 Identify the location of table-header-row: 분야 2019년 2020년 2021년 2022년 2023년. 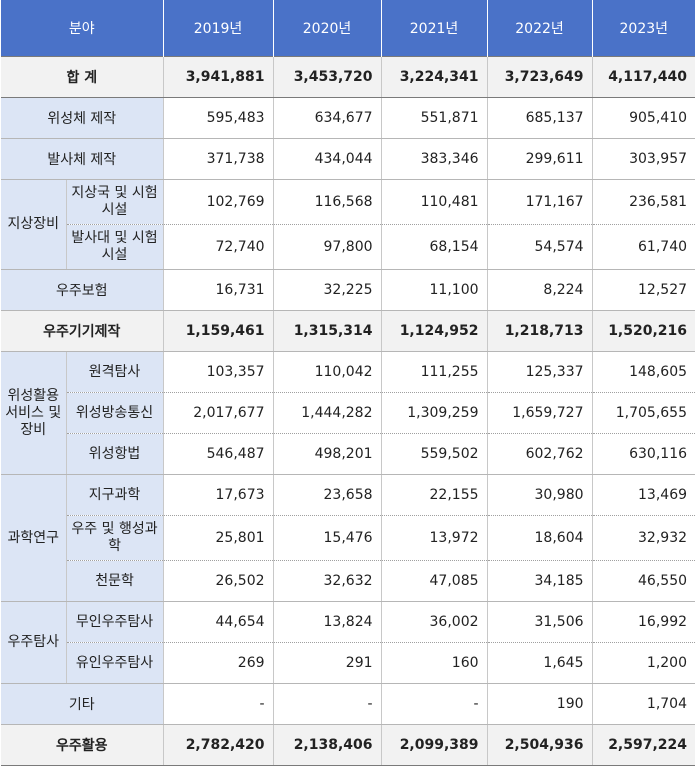
(348, 28).